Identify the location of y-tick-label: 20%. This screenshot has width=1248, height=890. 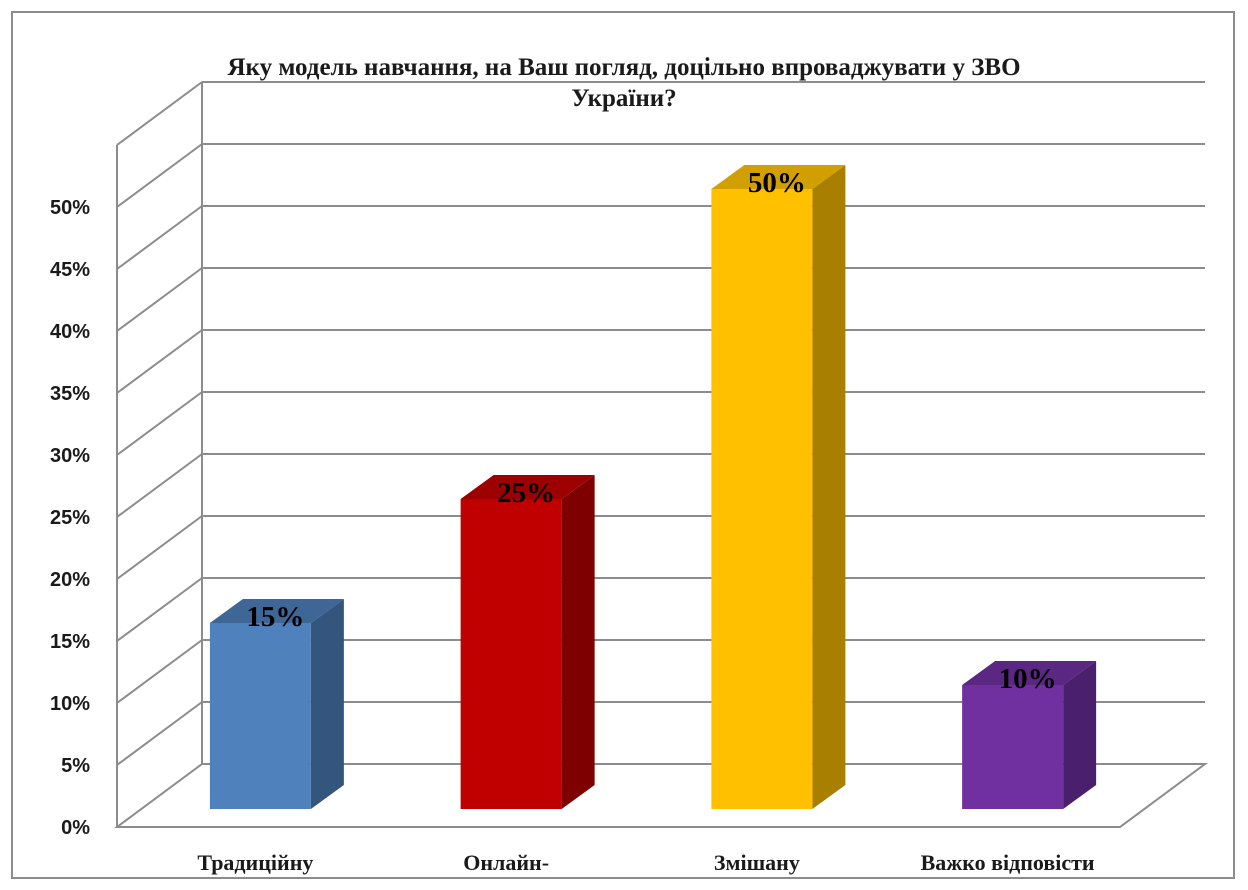
(70, 580).